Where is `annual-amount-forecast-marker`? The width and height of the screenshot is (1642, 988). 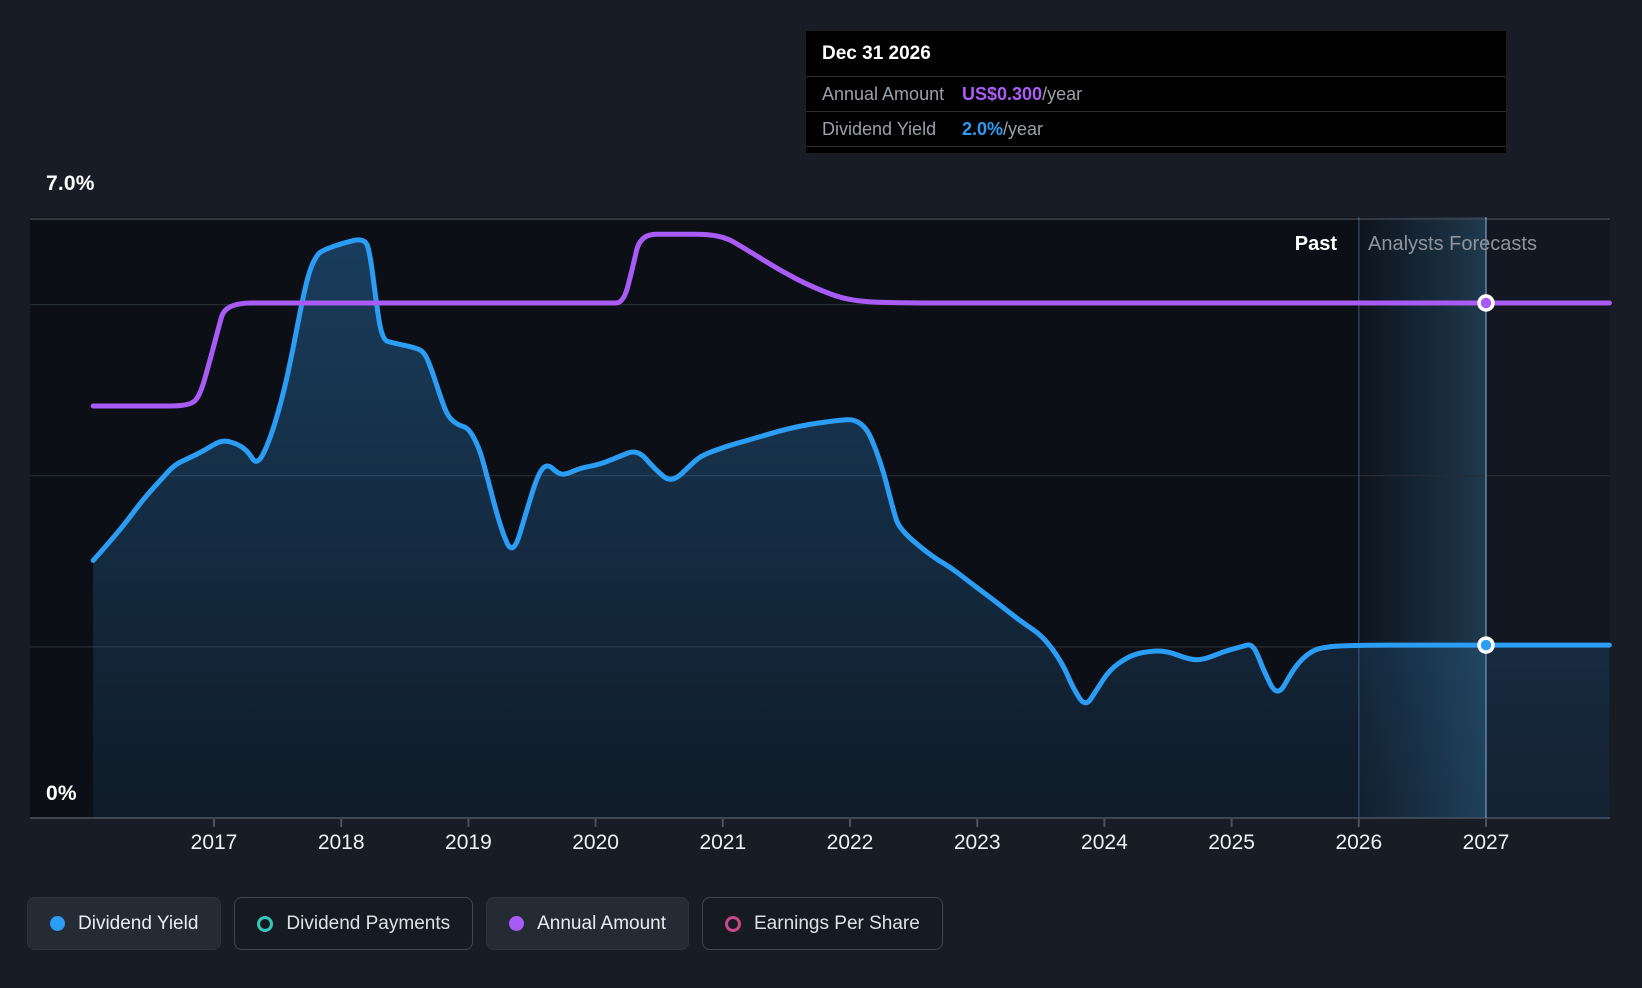
annual-amount-forecast-marker is located at coordinates (1486, 303).